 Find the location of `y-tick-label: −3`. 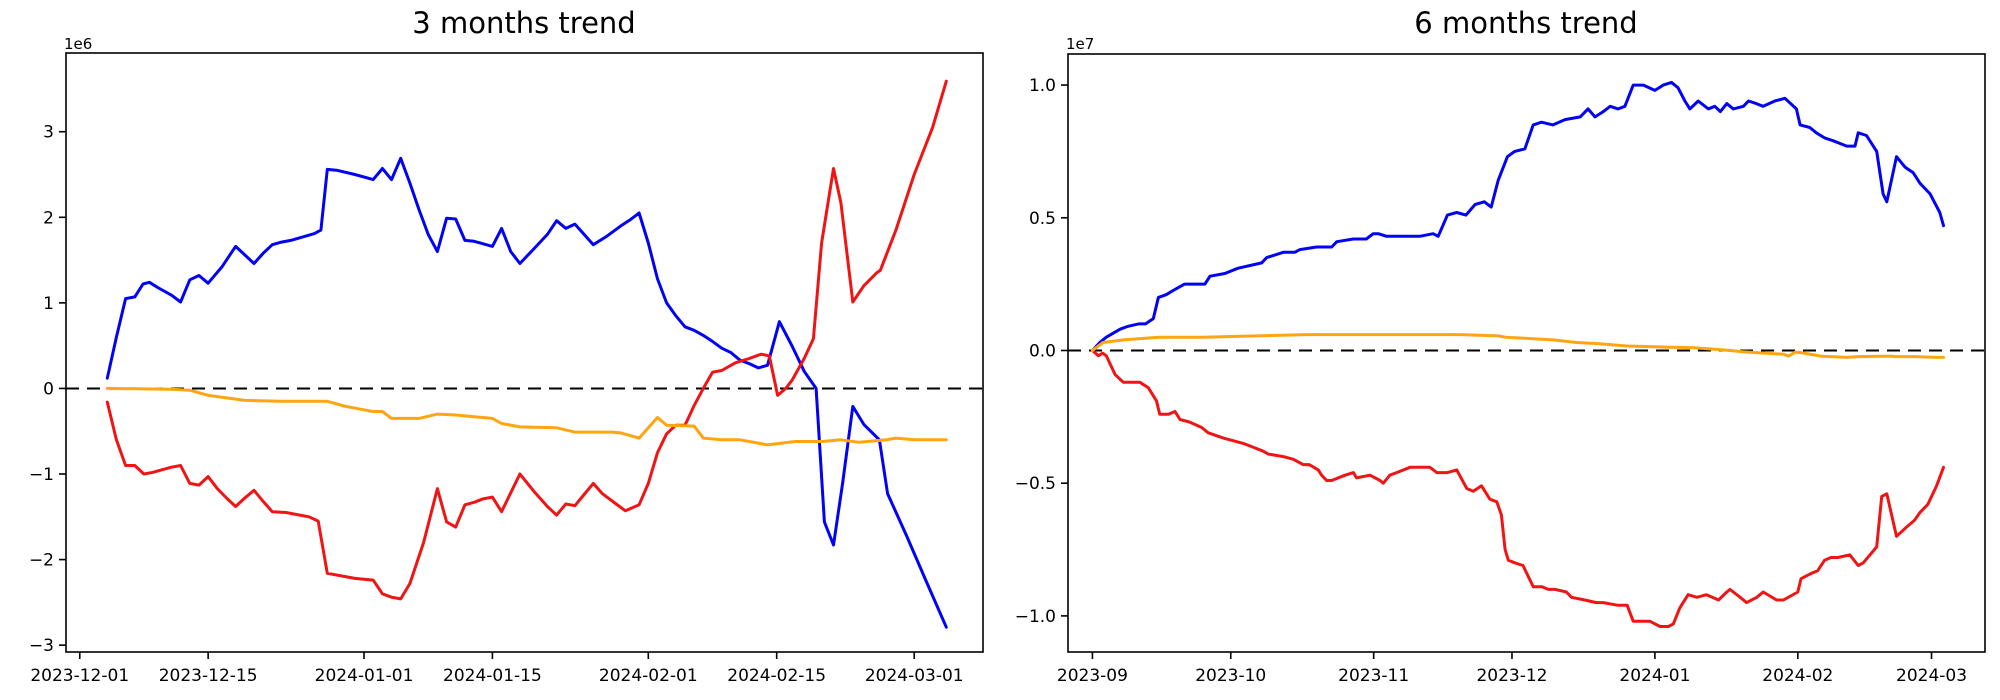

y-tick-label: −3 is located at coordinates (41, 646).